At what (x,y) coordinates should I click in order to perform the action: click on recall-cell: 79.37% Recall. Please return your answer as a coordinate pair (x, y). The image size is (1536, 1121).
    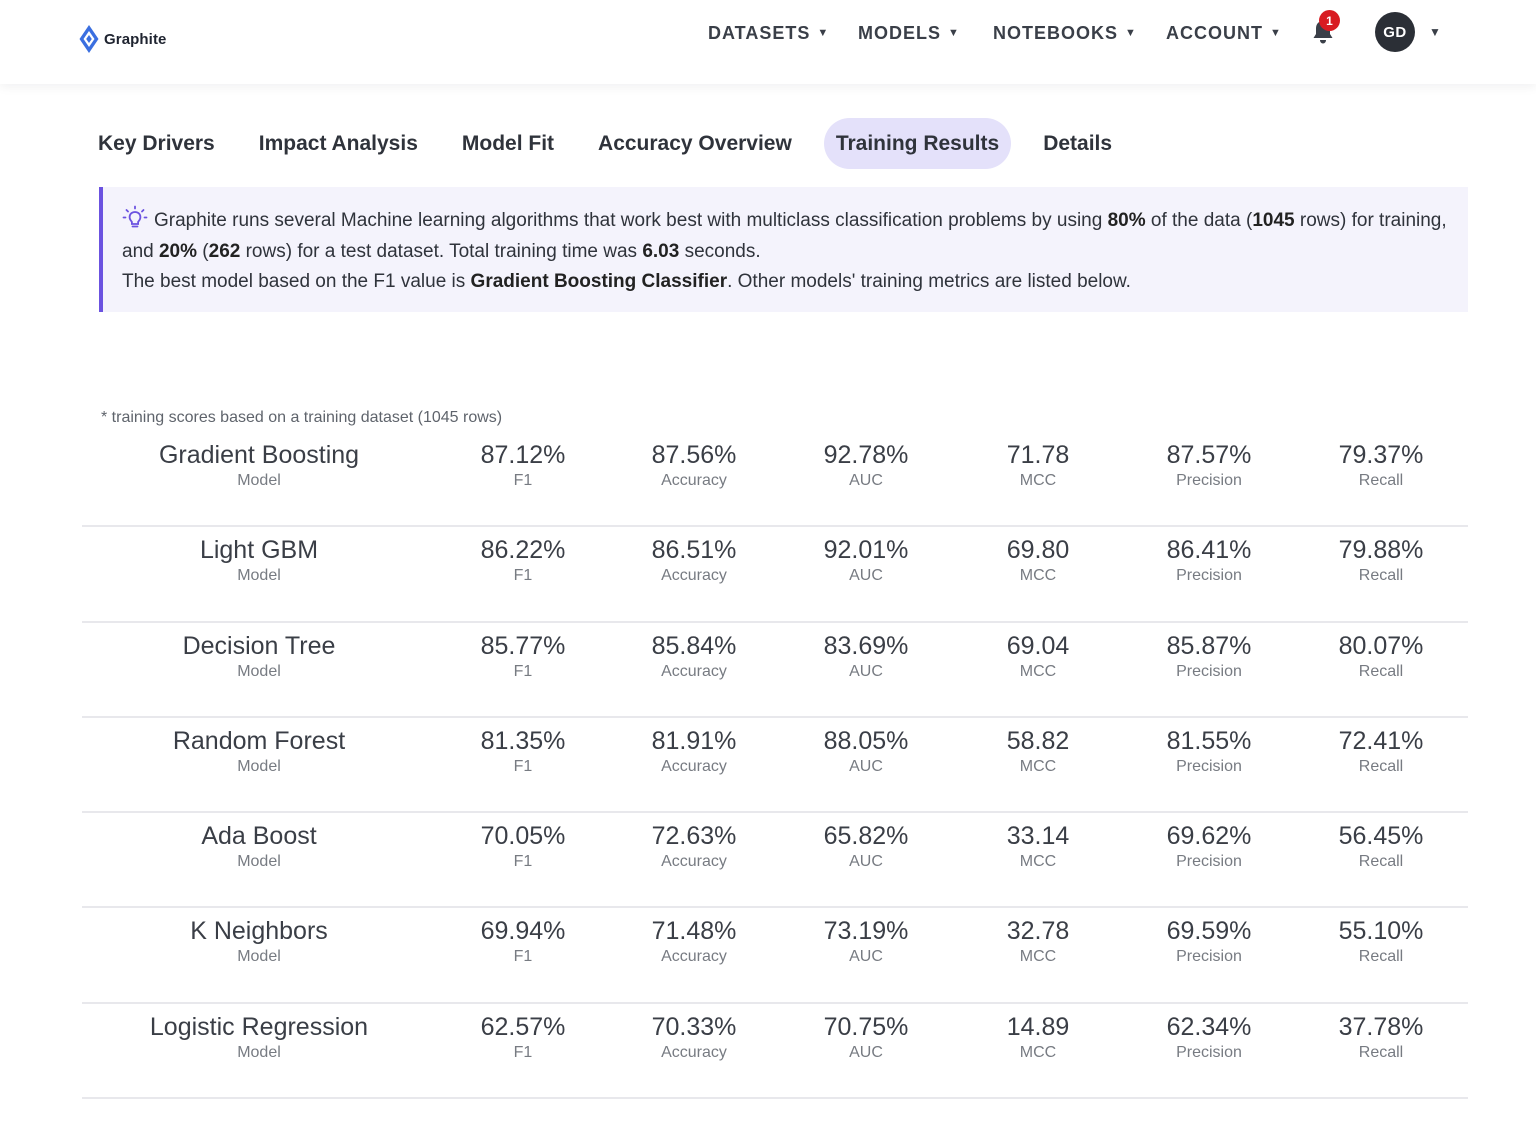
    Looking at the image, I should click on (1381, 466).